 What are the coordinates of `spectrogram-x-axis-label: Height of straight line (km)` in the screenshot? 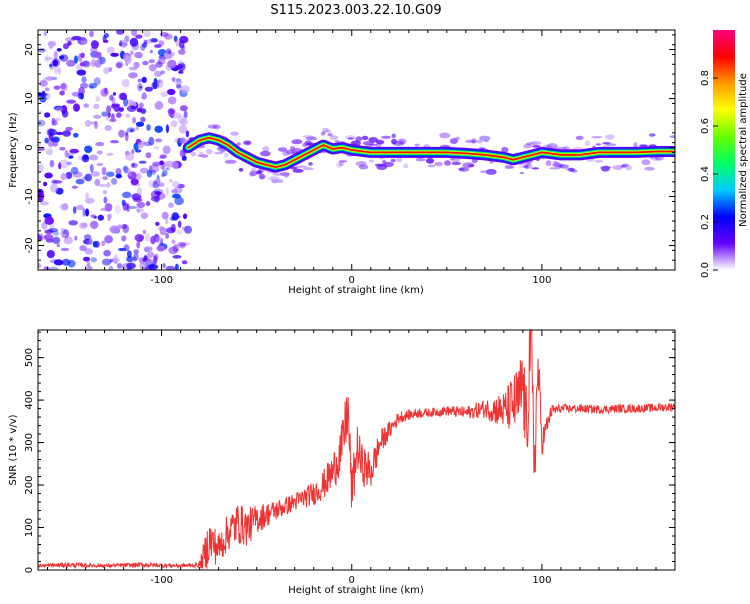 It's located at (356, 290).